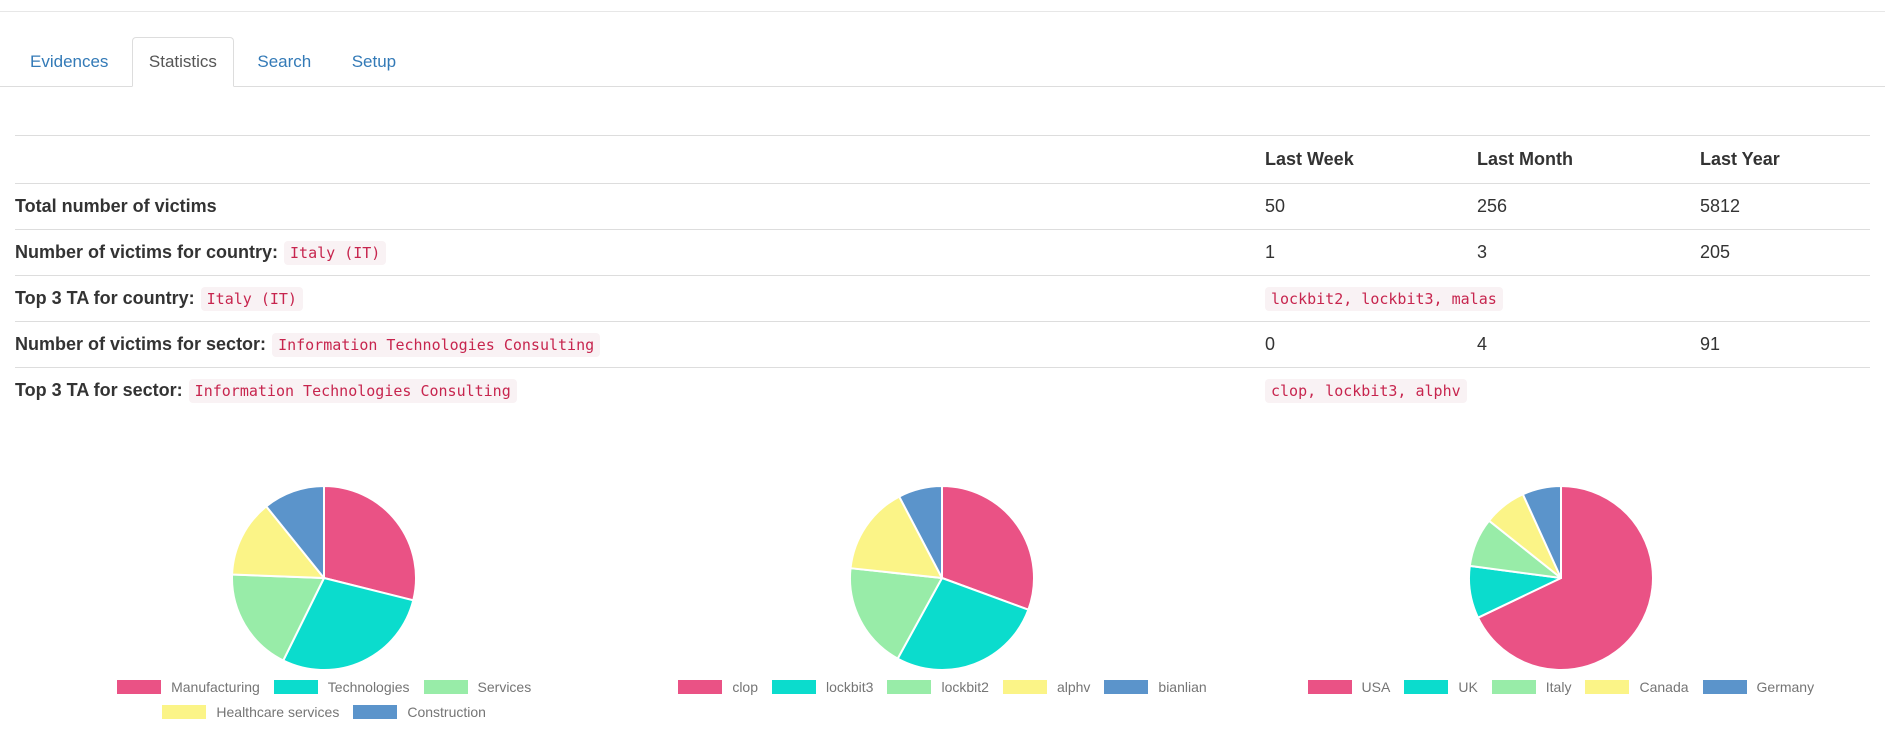  I want to click on legend-item-lockbit3: lockbit3, so click(822, 687).